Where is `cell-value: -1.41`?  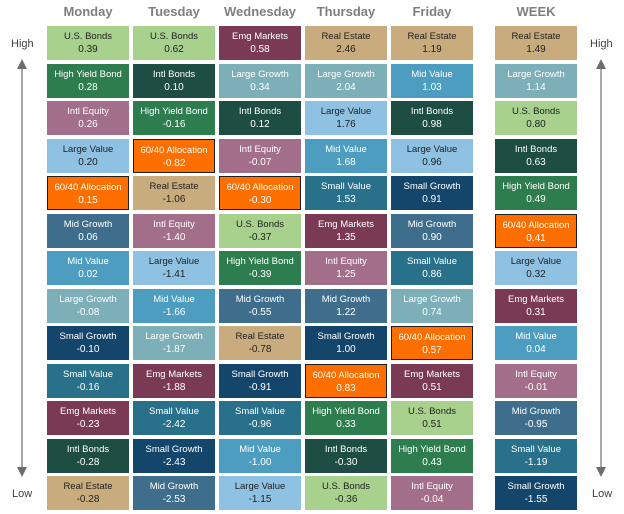
cell-value: -1.41 is located at coordinates (174, 274).